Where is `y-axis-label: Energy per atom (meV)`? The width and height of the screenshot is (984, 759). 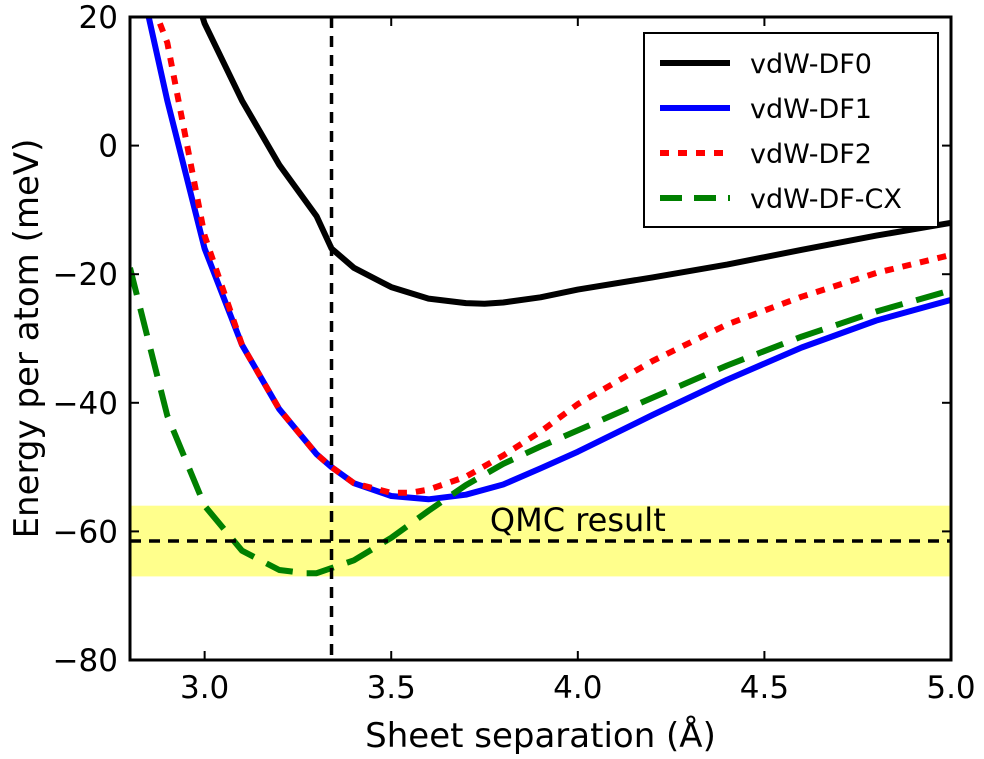 y-axis-label: Energy per atom (meV) is located at coordinates (27, 339).